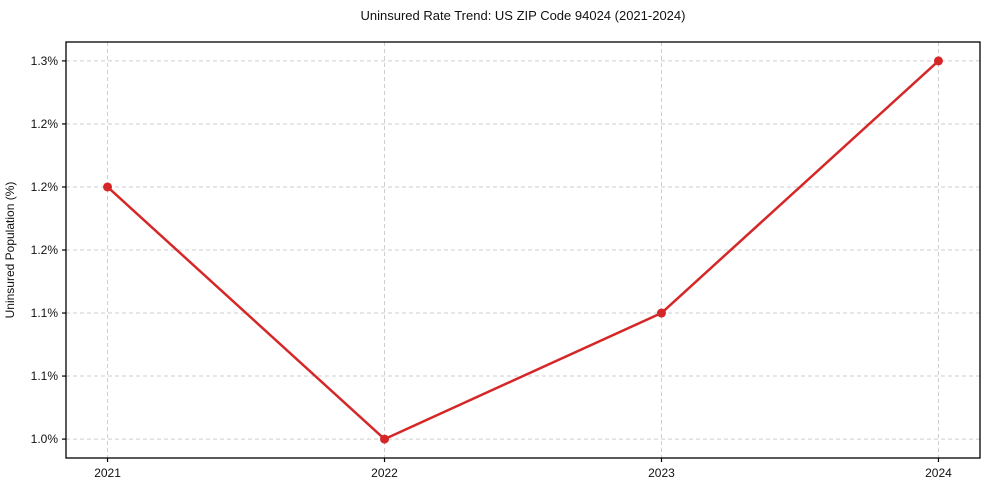  I want to click on x-tick-label: 2024, so click(938, 473).